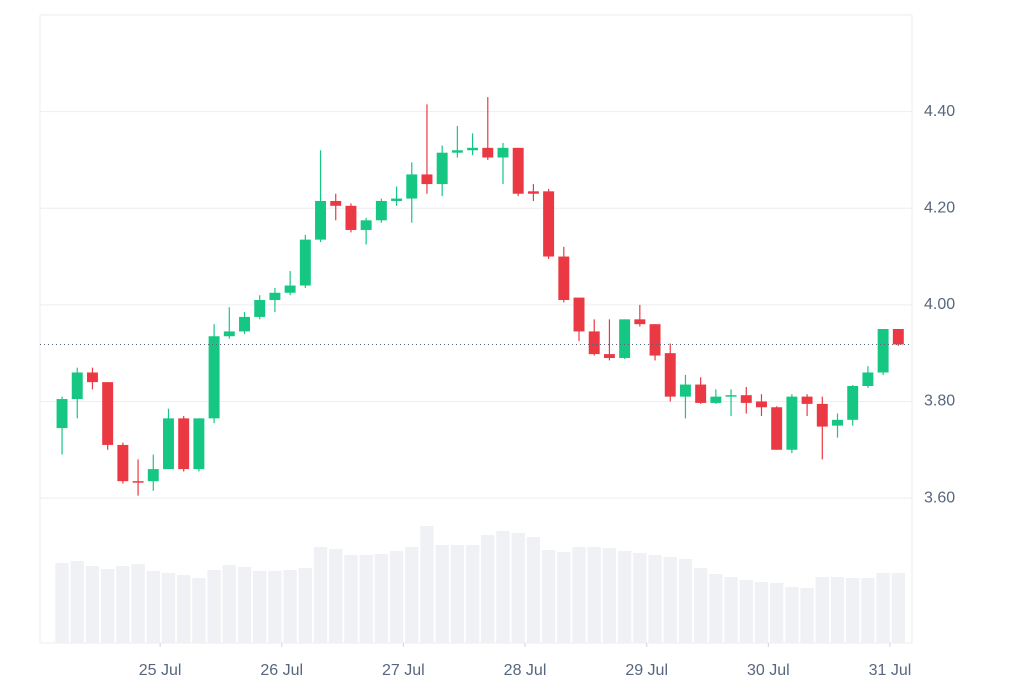  What do you see at coordinates (403, 670) in the screenshot?
I see `x-tick-label: 27 Jul` at bounding box center [403, 670].